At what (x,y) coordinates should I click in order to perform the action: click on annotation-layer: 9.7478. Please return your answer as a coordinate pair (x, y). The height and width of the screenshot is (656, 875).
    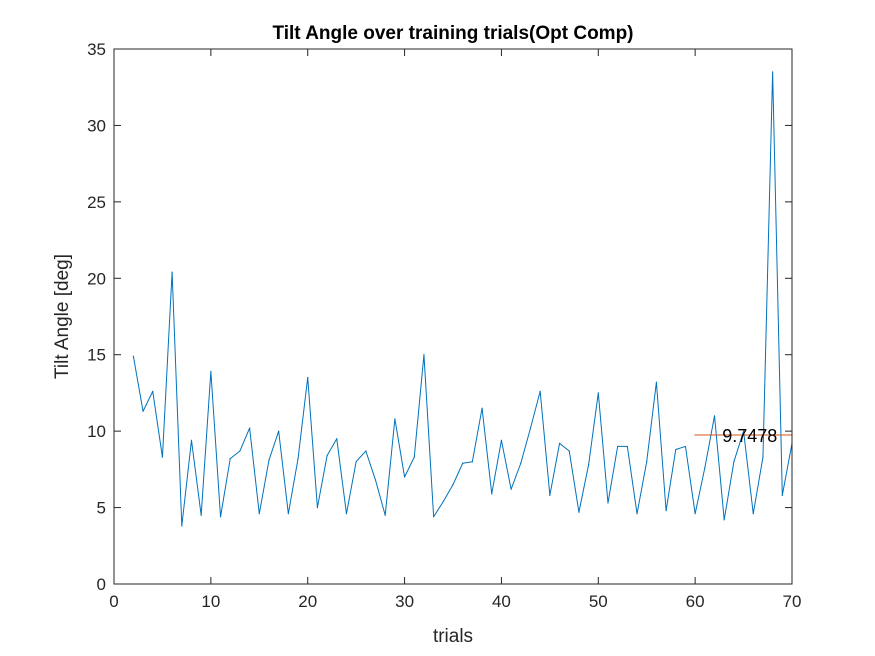
    Looking at the image, I should click on (749, 436).